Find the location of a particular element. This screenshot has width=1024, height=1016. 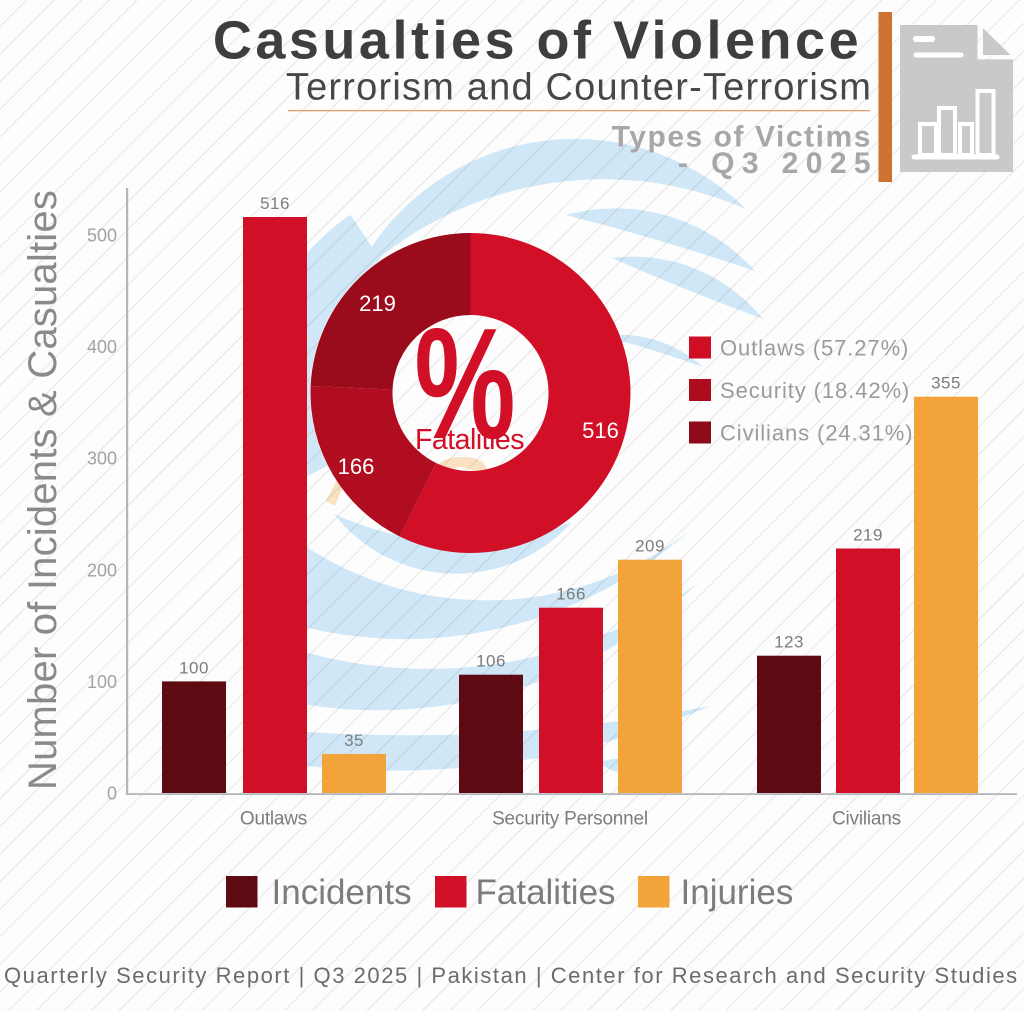

svg-text: Civilians (24.31%) is located at coordinates (817, 433).